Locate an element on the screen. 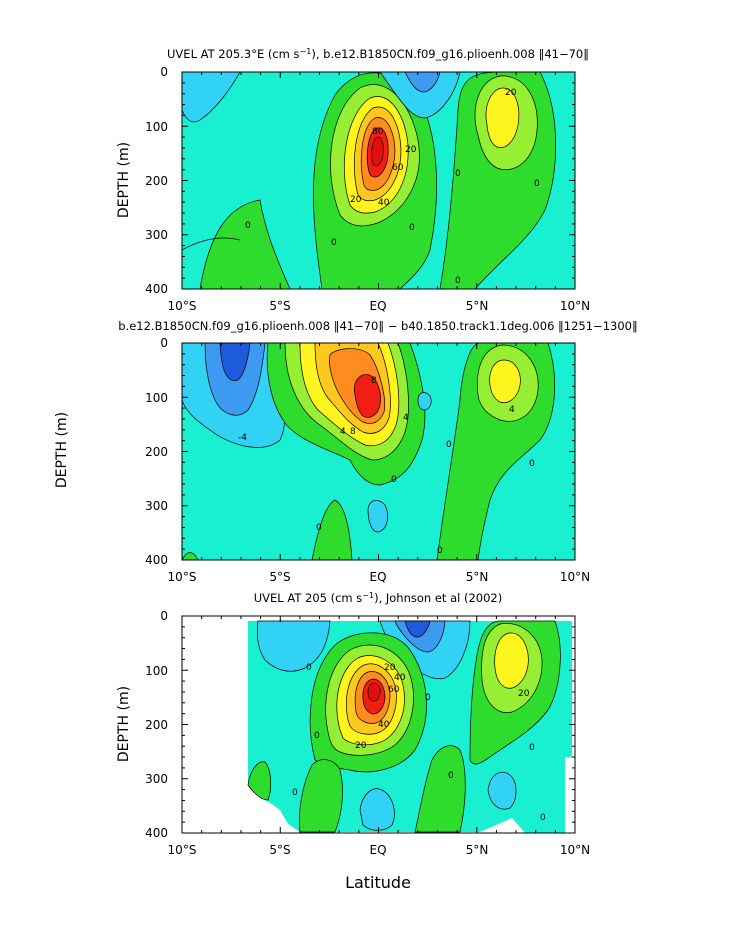 Image resolution: width=733 pixels, height=945 pixels. panel-2-x-tick-label: 5°S is located at coordinates (279, 577).